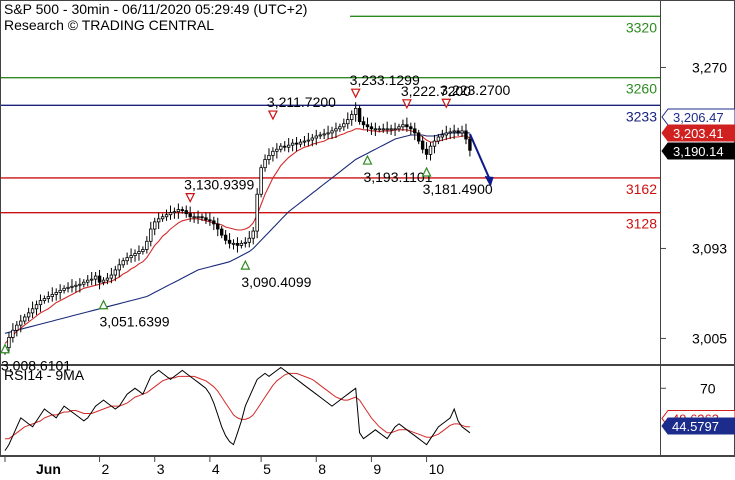  What do you see at coordinates (641, 189) in the screenshot?
I see `level-label-3162: 3162` at bounding box center [641, 189].